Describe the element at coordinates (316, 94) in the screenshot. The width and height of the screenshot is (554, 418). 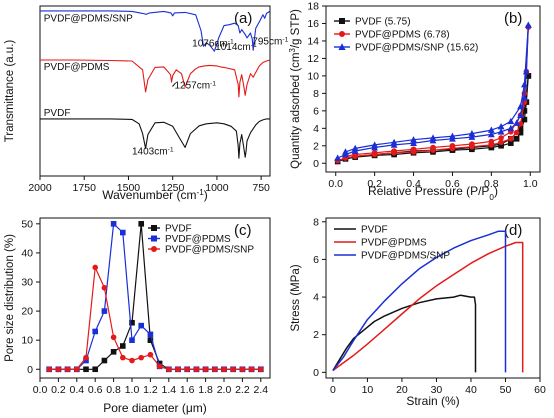
I see `panel-1-y-tick-label: 8` at that location.